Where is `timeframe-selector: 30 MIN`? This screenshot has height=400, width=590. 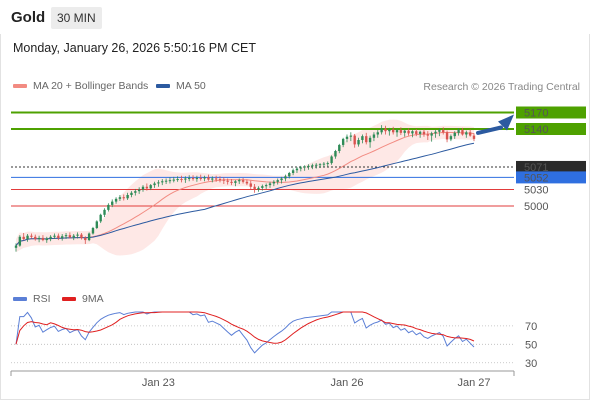 timeframe-selector: 30 MIN is located at coordinates (76, 18).